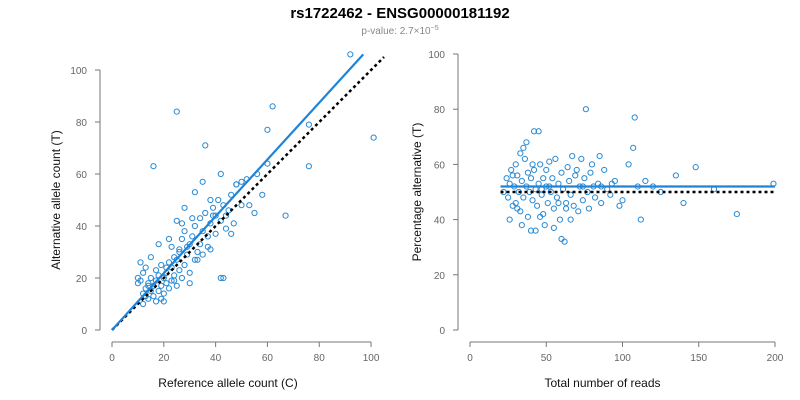 The width and height of the screenshot is (800, 400). Describe the element at coordinates (470, 358) in the screenshot. I see `panel1-x-tick-label: 0` at that location.